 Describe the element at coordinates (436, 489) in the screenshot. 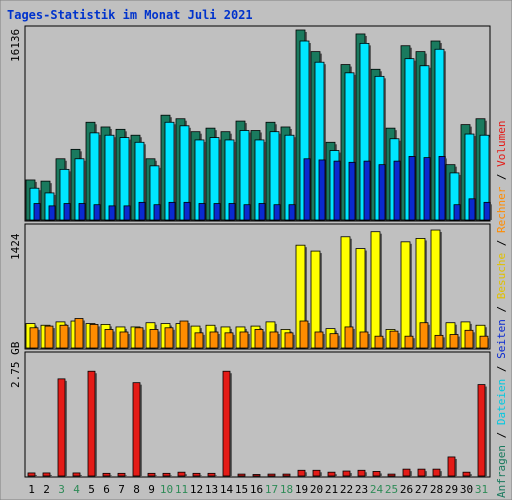

I see `x-tick-day-28: 28` at that location.